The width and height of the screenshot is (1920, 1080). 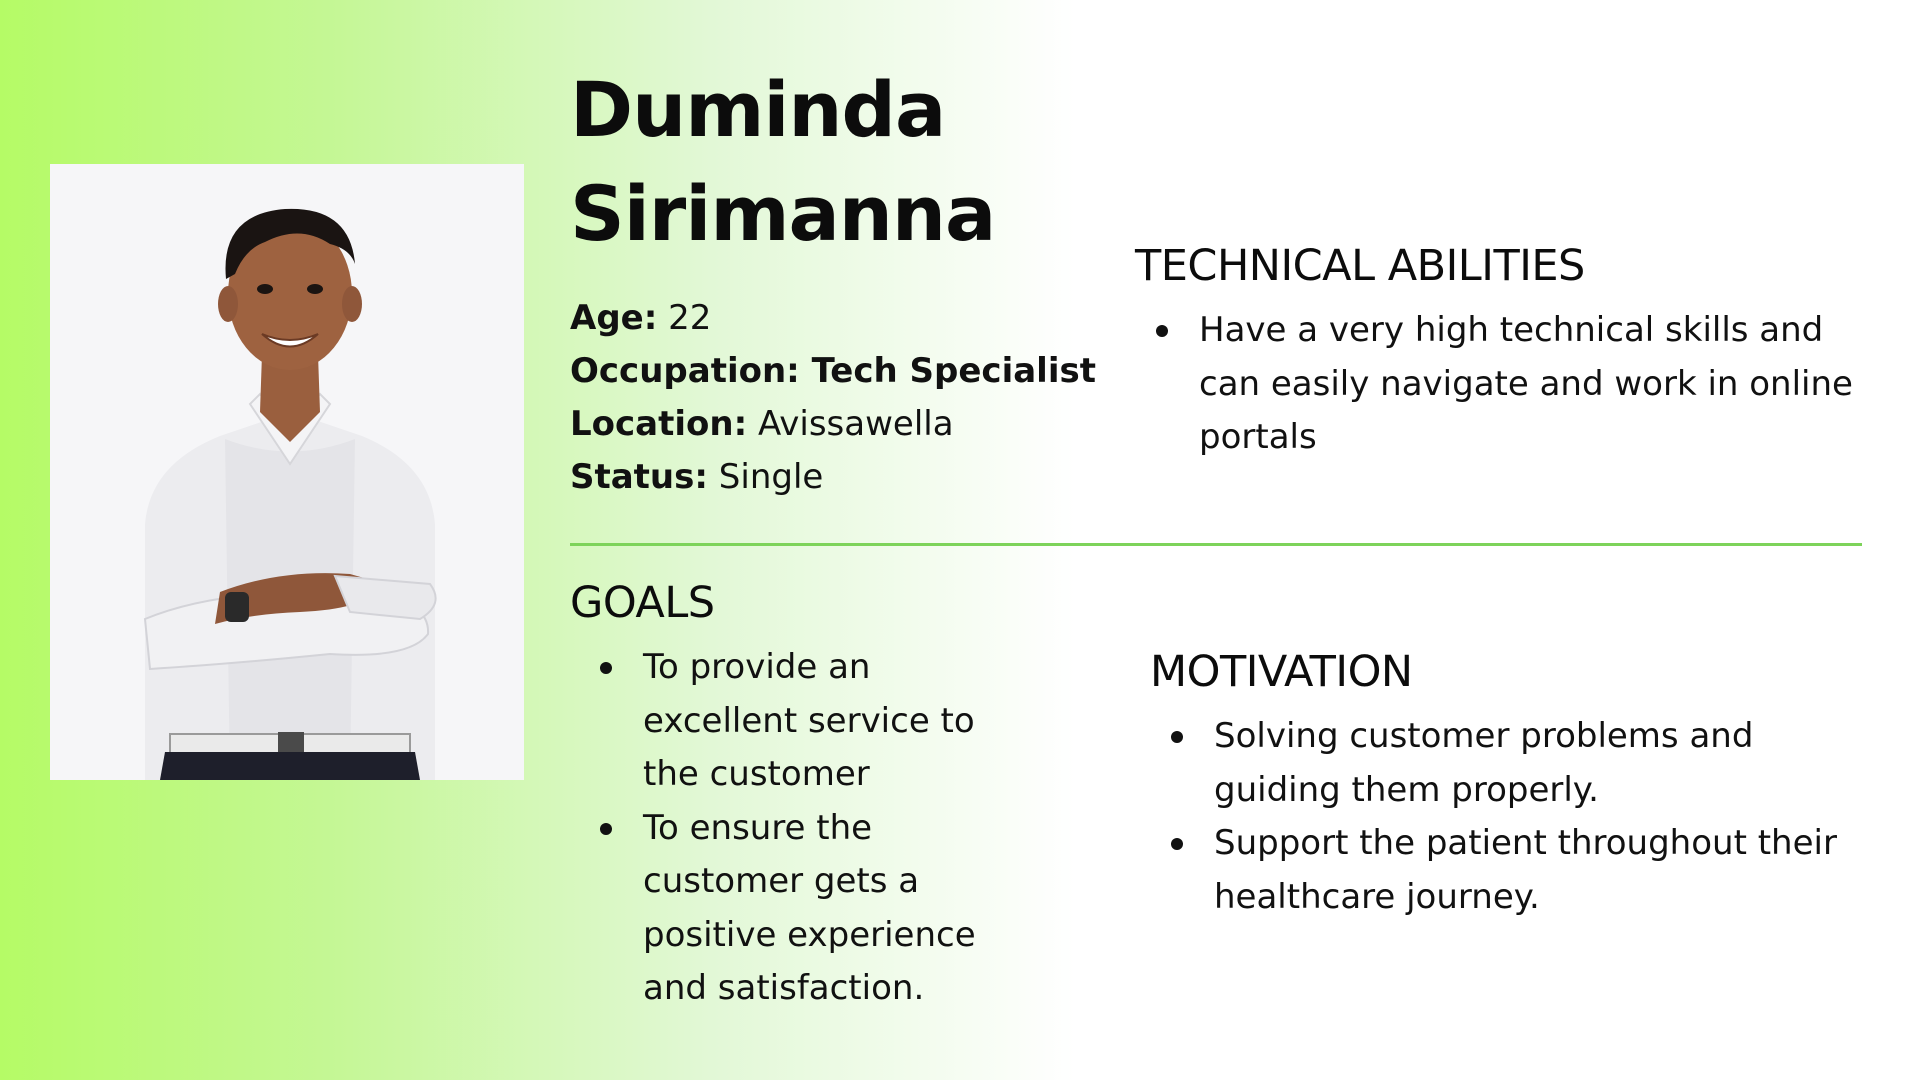 What do you see at coordinates (783, 213) in the screenshot?
I see `persona-last-name: Sirimanna` at bounding box center [783, 213].